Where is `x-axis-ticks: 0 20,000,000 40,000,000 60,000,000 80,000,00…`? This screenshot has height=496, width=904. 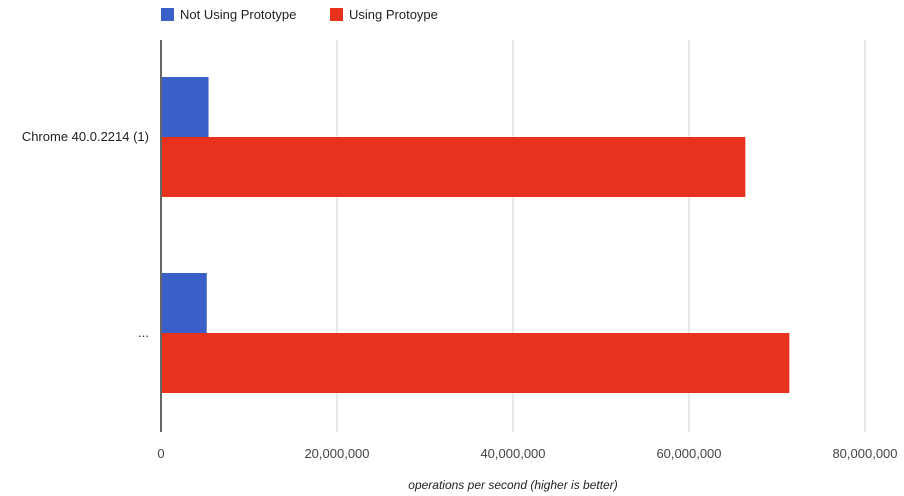
x-axis-ticks: 0 20,000,000 40,000,000 60,000,000 80,000,00… is located at coordinates (527, 453).